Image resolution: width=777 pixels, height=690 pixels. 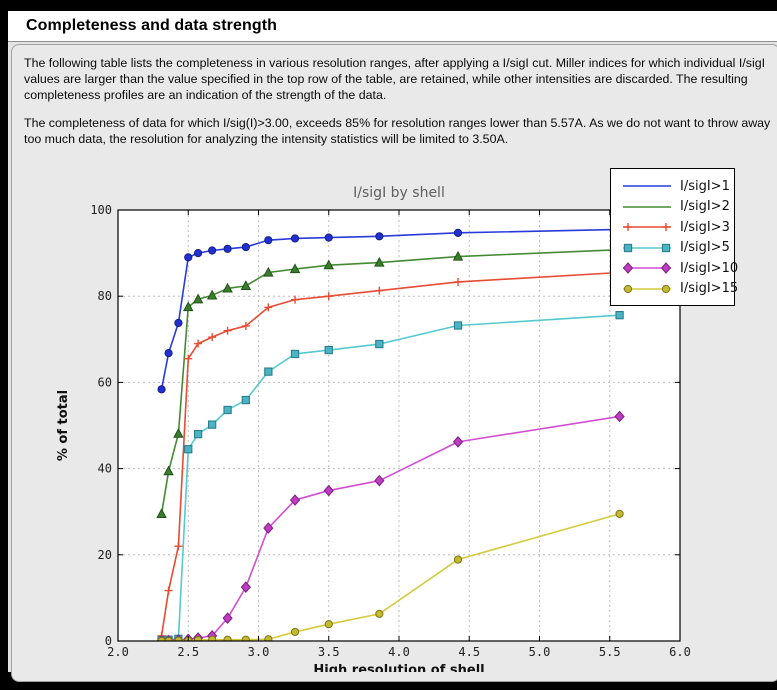 I want to click on x-tick-label: 2.5, so click(x=188, y=652).